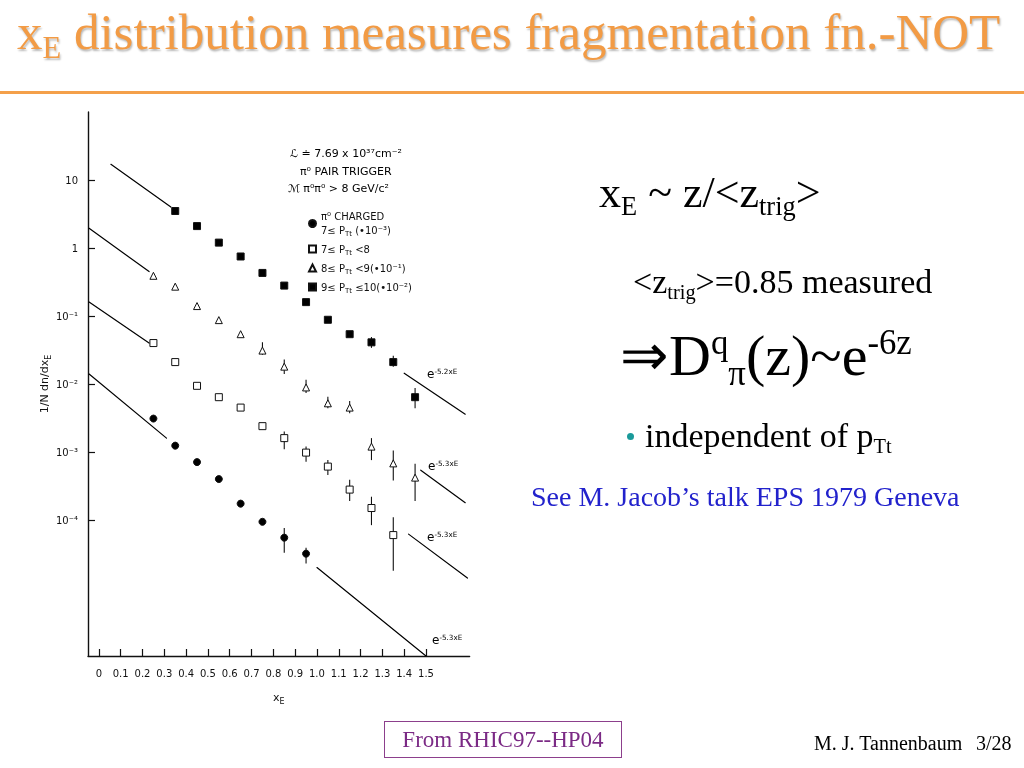 The width and height of the screenshot is (1024, 768). What do you see at coordinates (360, 673) in the screenshot?
I see `x-tick-label: 1.2` at bounding box center [360, 673].